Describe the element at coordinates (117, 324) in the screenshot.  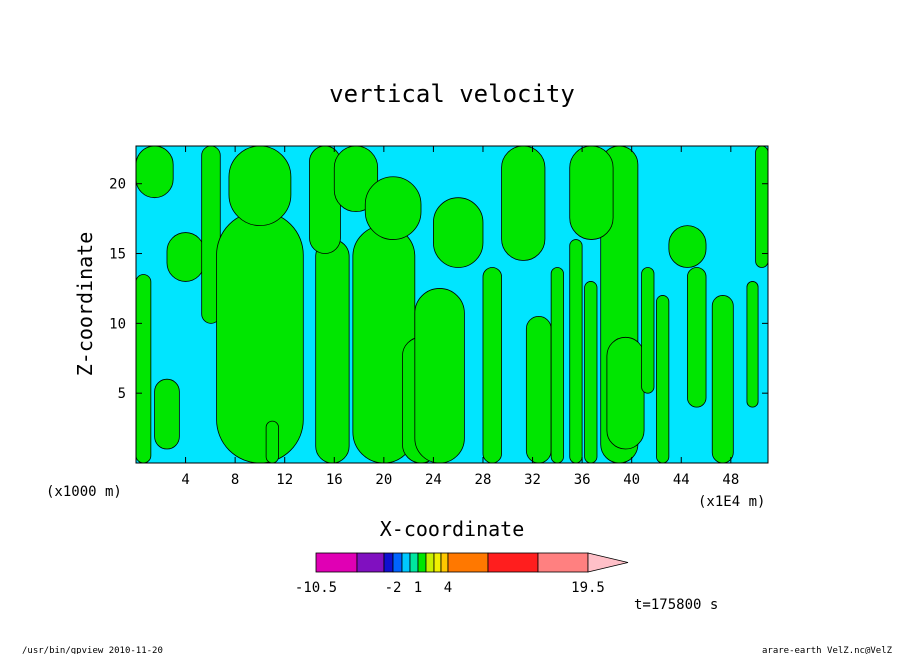
I see `y-tick-label: 10` at that location.